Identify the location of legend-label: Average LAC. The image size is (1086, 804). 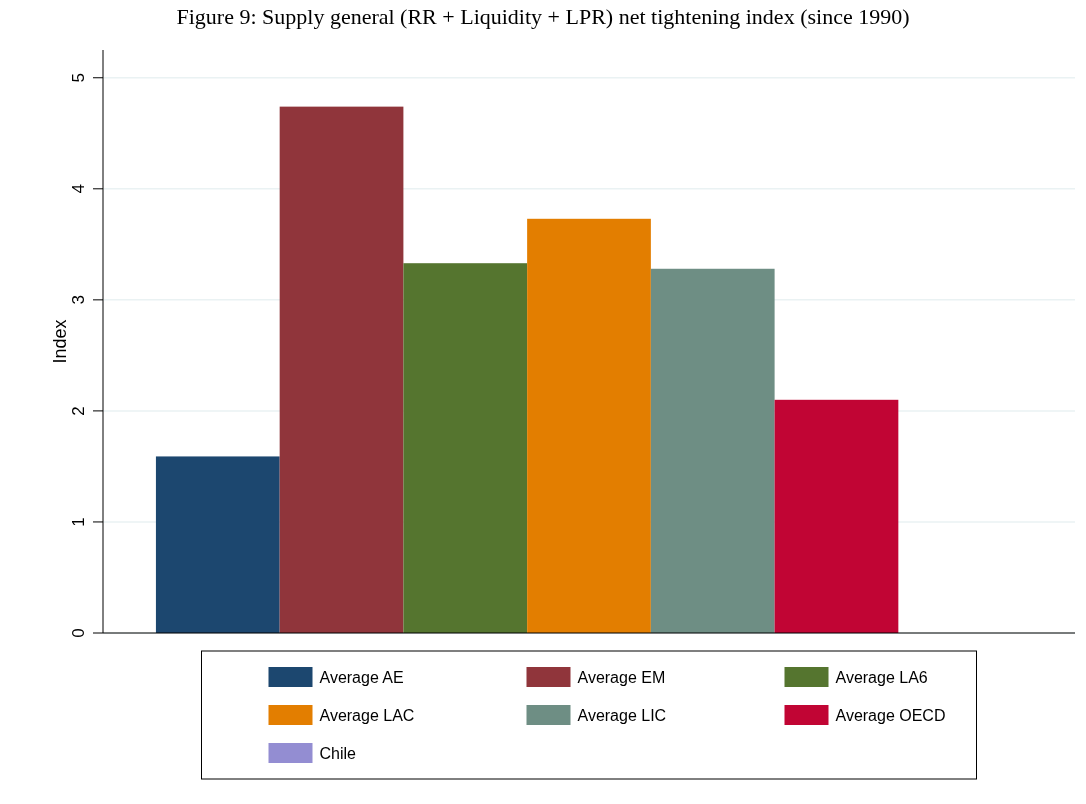
(367, 715).